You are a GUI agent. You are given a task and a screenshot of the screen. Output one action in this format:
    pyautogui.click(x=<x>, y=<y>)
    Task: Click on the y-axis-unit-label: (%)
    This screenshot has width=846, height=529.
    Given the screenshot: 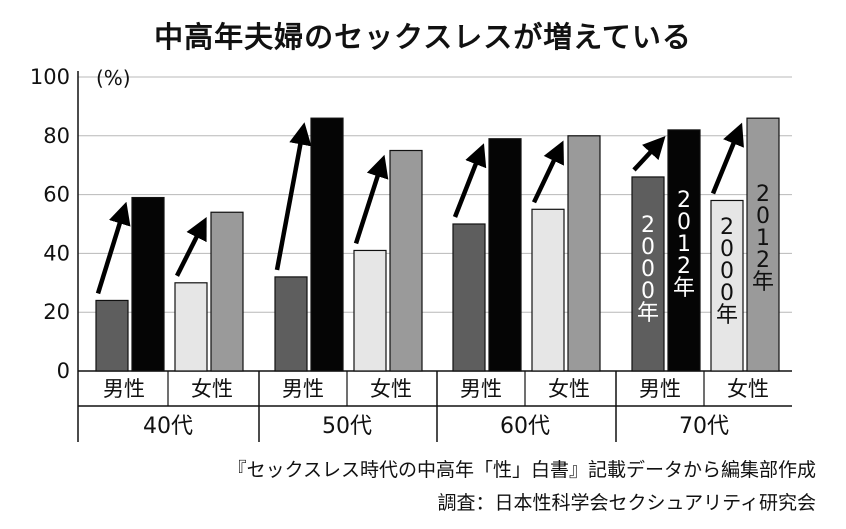 What is the action you would take?
    pyautogui.click(x=113, y=78)
    